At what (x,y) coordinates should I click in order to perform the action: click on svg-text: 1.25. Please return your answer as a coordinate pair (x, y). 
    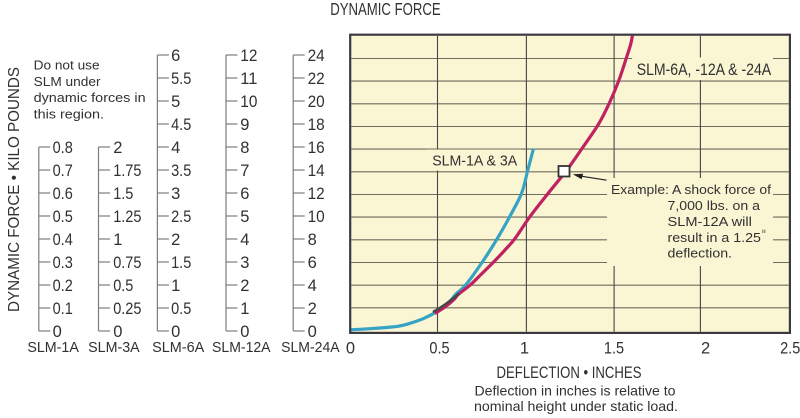
    Looking at the image, I should click on (127, 217).